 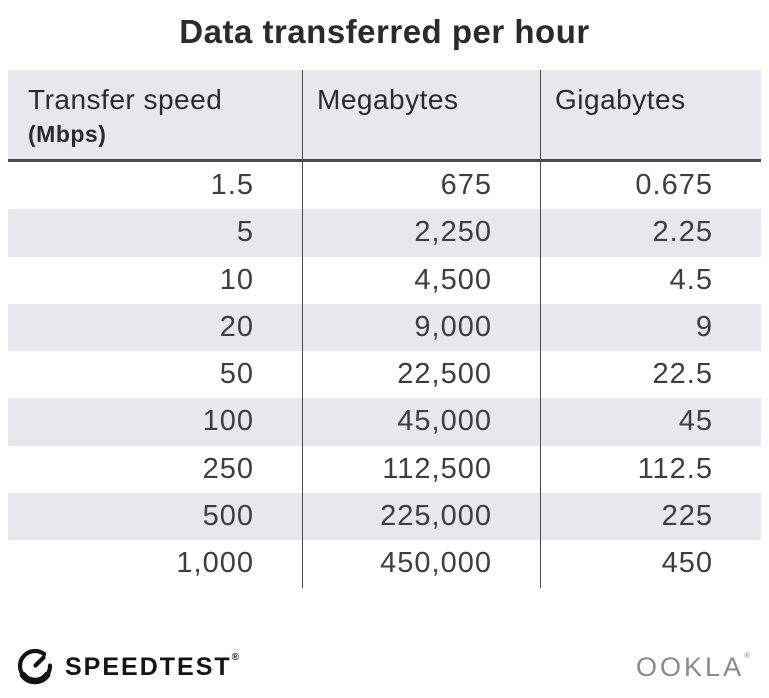 What do you see at coordinates (421, 517) in the screenshot?
I see `cell-megabytes: 225,000` at bounding box center [421, 517].